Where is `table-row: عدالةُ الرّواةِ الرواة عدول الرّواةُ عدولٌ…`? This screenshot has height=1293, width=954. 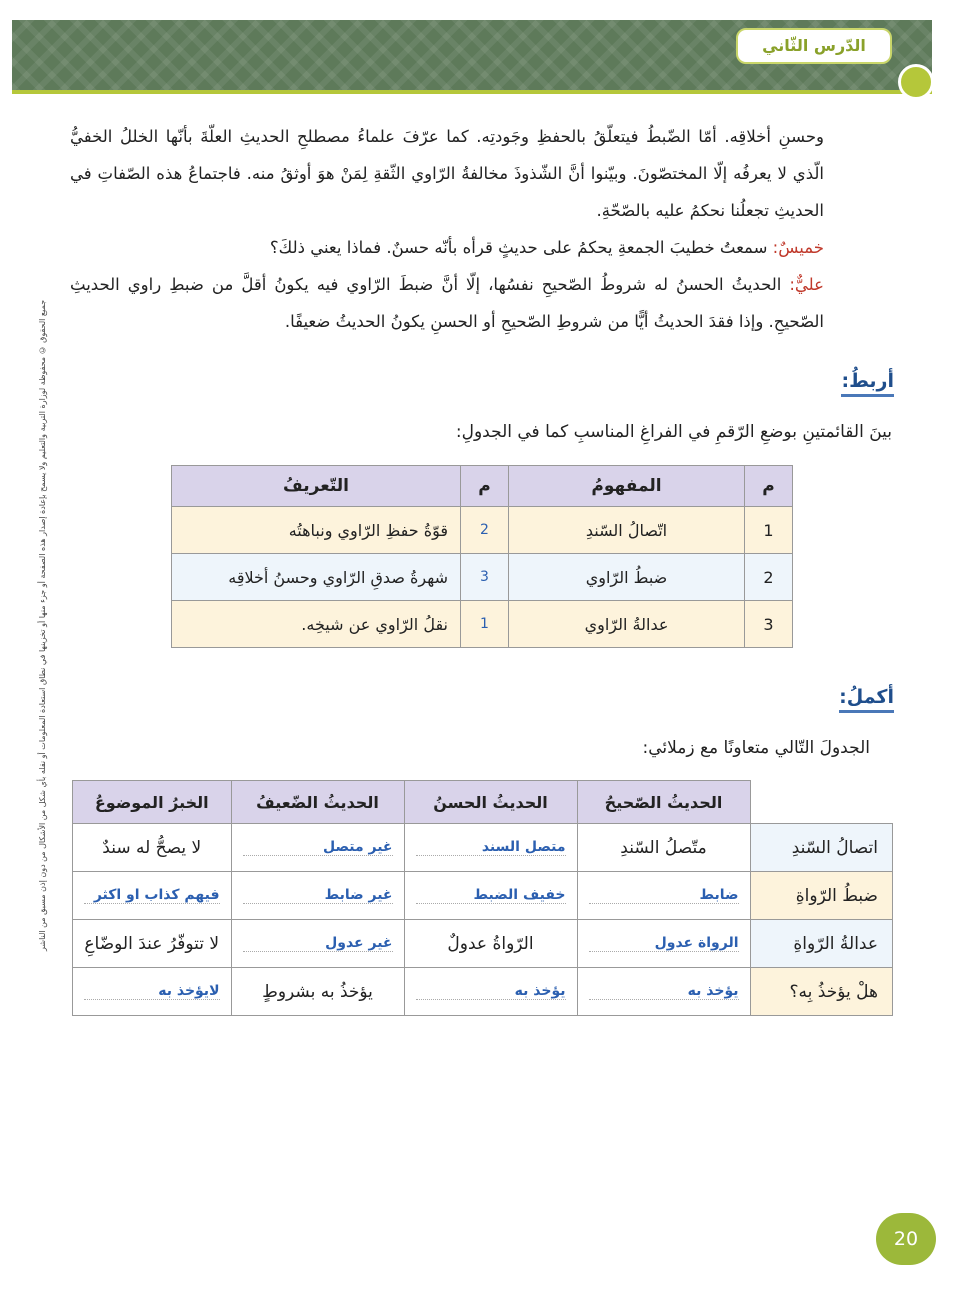
table-row: عدالةُ الرّواةِ الرواة عدول الرّواةُ عدولٌ… is located at coordinates (482, 943).